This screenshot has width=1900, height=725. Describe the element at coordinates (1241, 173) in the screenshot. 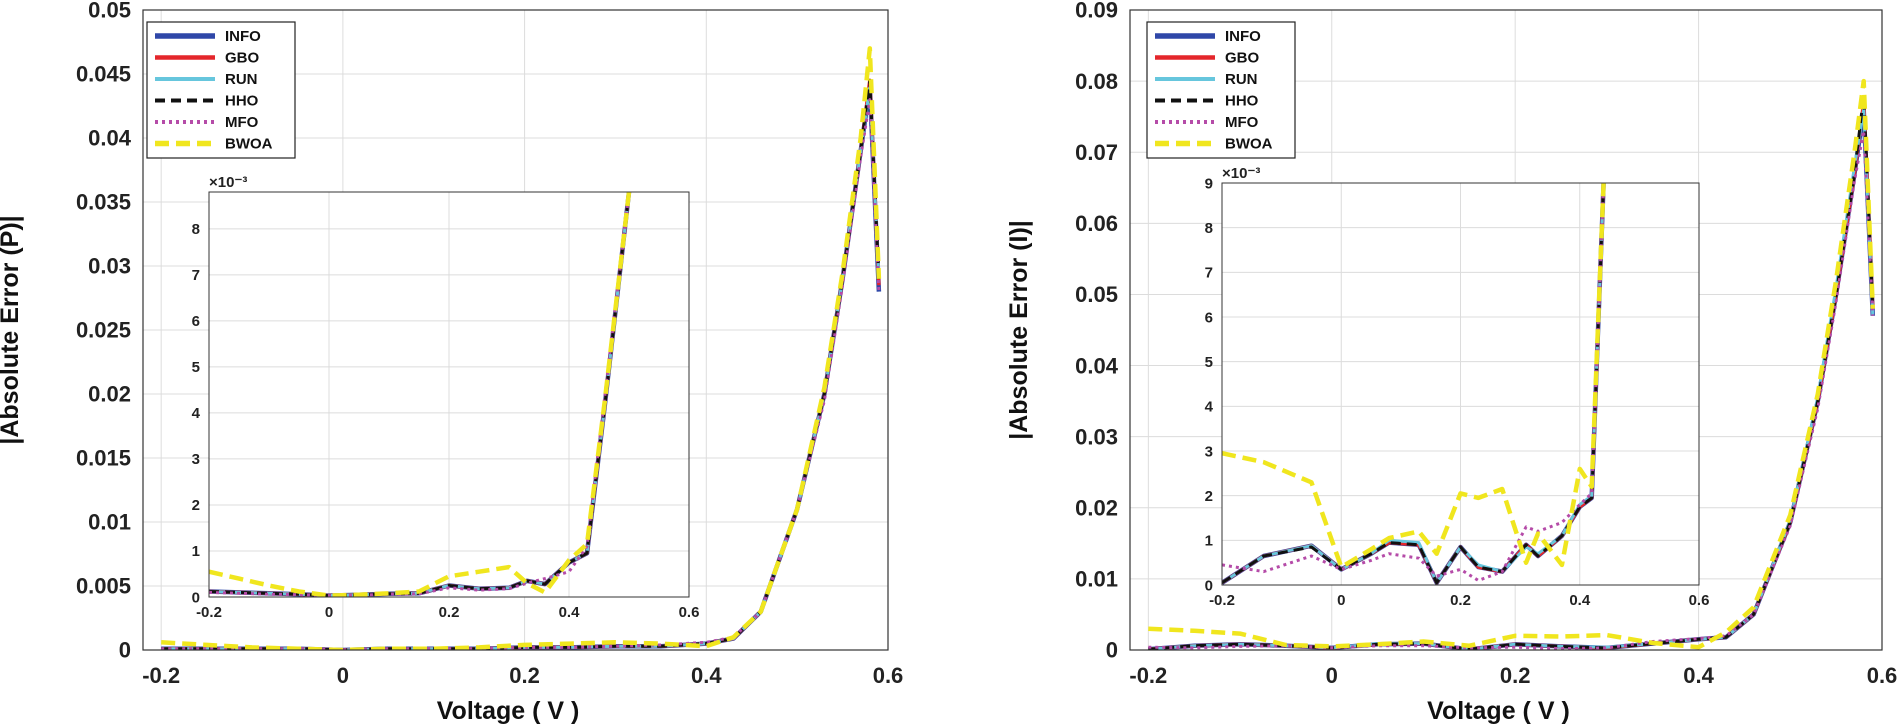

I see `chart2-inset-exponent: ×10⁻³` at that location.